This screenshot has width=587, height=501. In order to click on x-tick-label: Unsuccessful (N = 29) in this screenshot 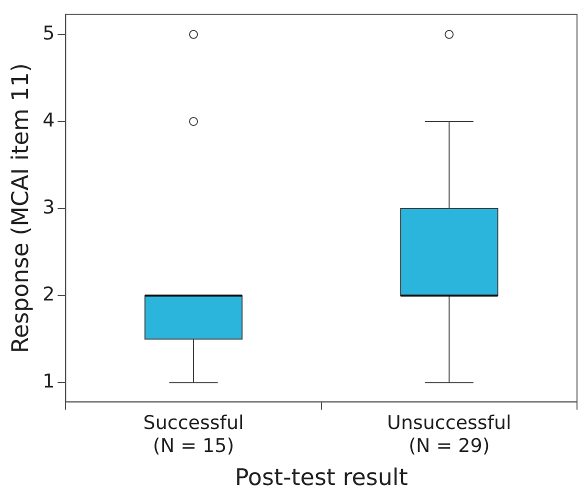, I will do `click(449, 434)`.